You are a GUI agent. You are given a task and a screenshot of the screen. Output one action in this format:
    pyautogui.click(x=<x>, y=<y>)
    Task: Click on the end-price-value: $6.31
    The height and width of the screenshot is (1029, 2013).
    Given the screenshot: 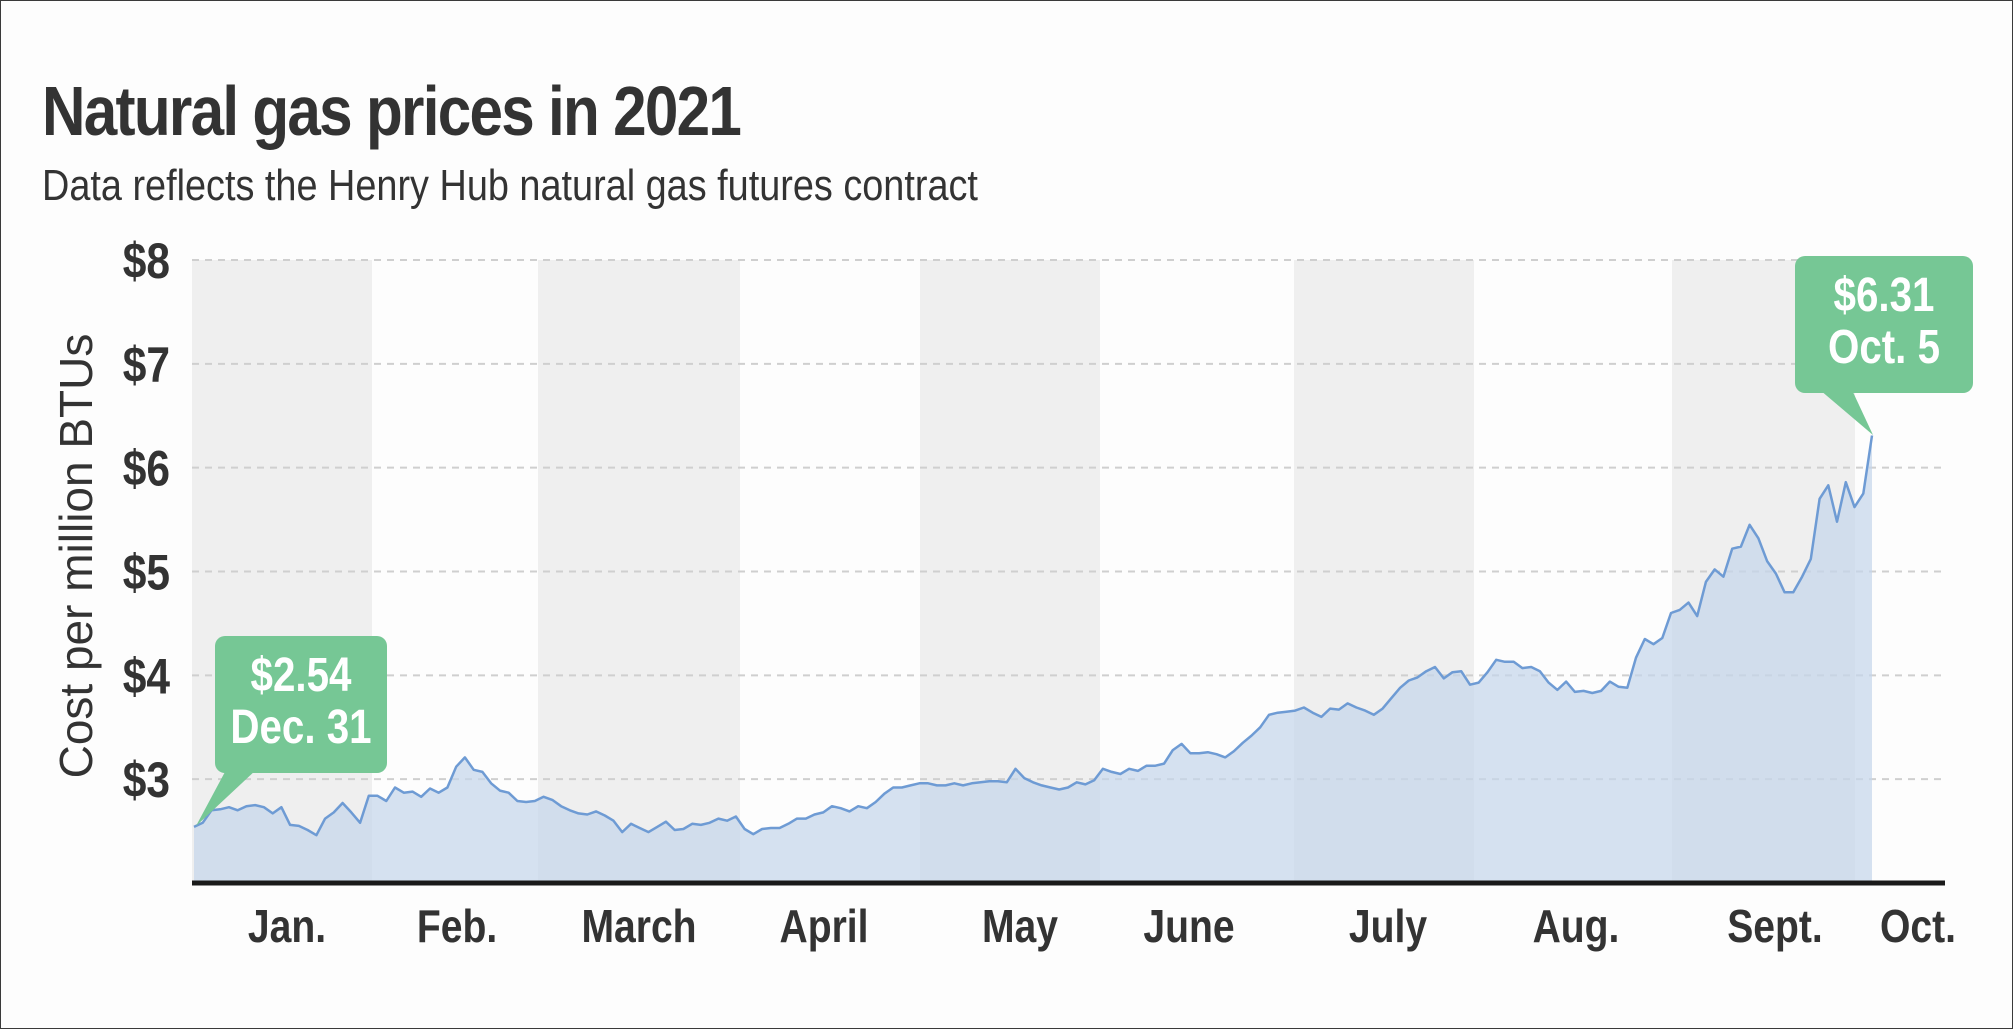 What is the action you would take?
    pyautogui.click(x=1884, y=295)
    